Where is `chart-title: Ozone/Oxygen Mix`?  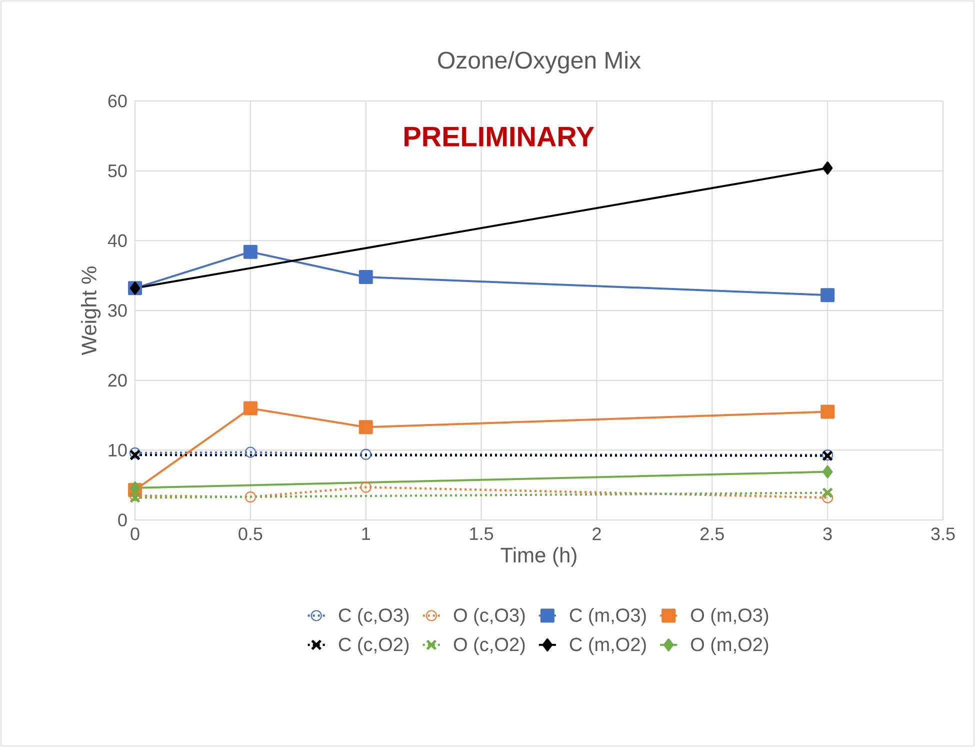
chart-title: Ozone/Oxygen Mix is located at coordinates (539, 62).